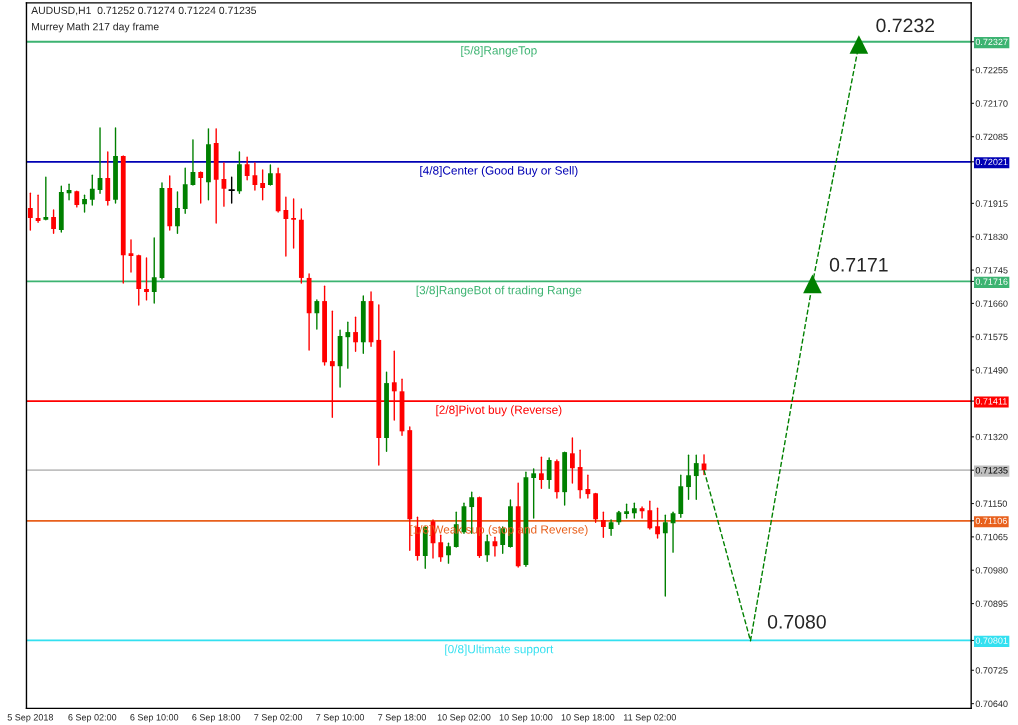  I want to click on ref-line-label: [0/8]Ultimate support, so click(499, 650).